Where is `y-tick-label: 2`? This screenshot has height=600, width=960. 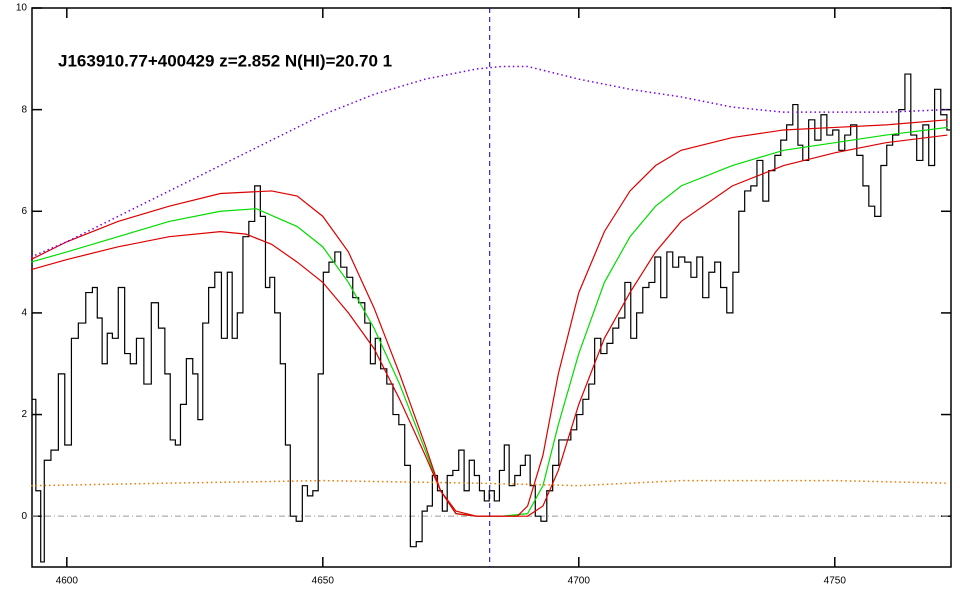 y-tick-label: 2 is located at coordinates (24, 414).